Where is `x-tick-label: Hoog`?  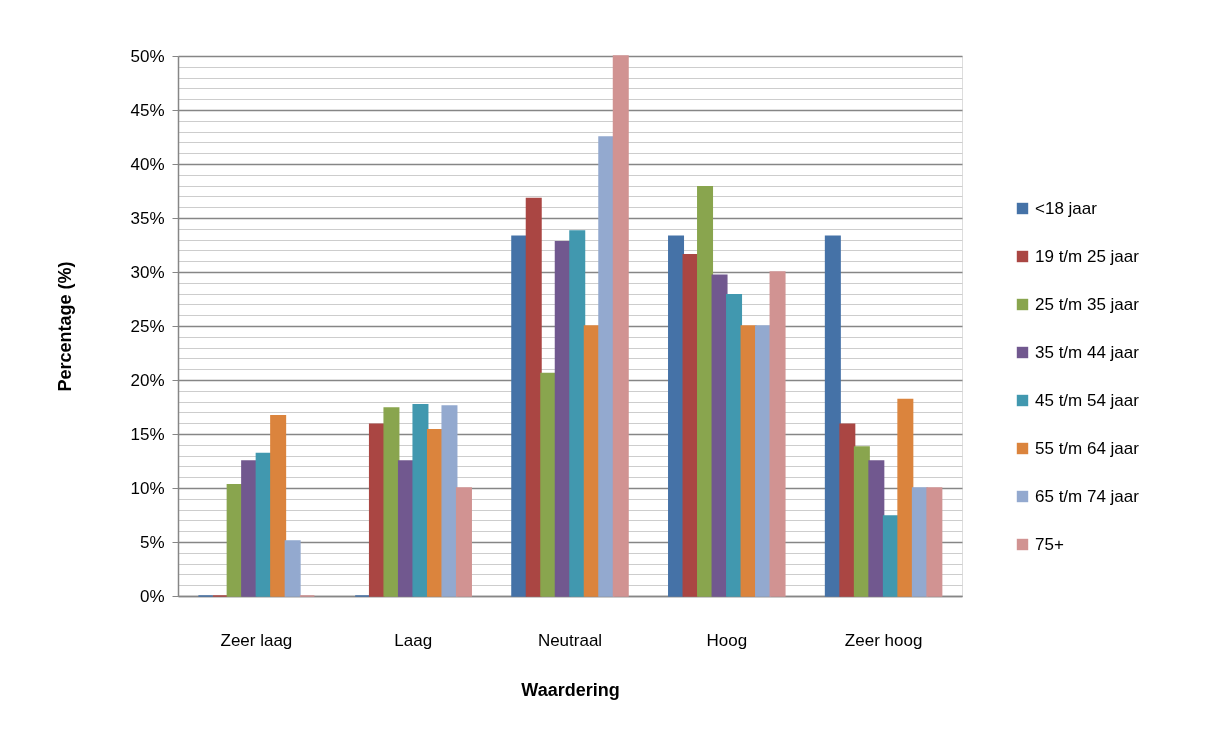 x-tick-label: Hoog is located at coordinates (727, 640).